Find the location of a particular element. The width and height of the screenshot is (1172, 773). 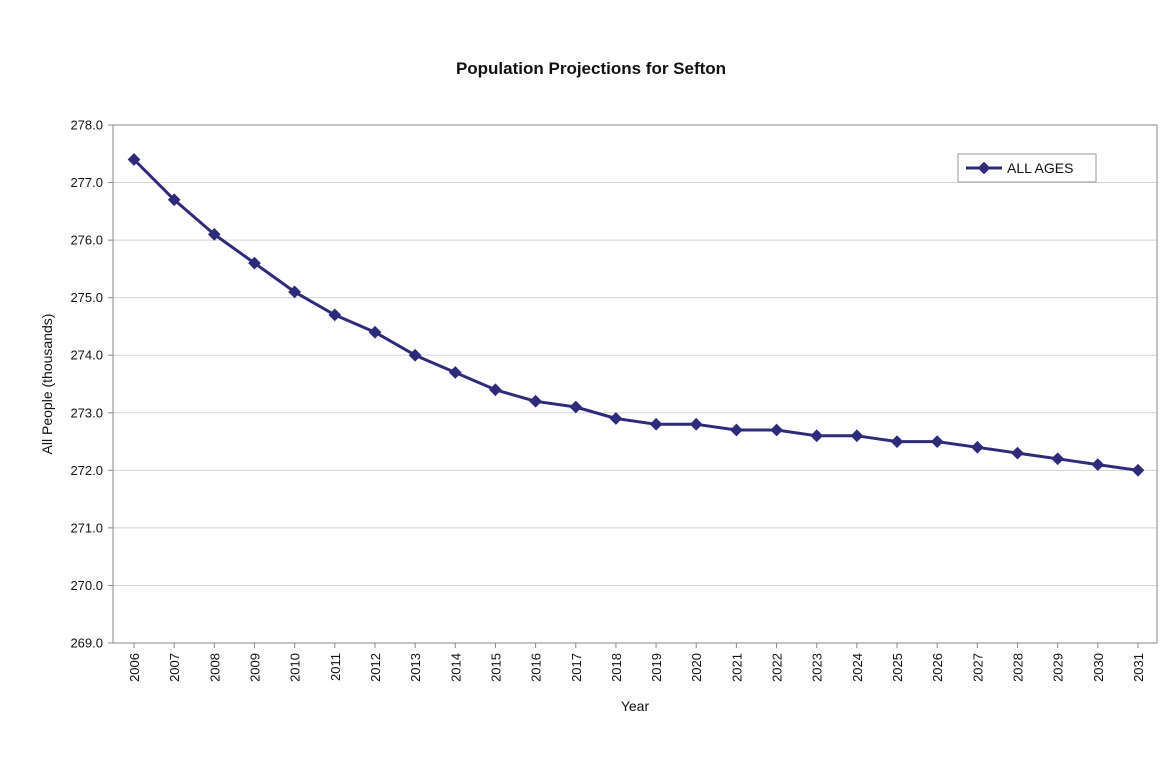

x-tick-label: 2013 is located at coordinates (415, 667).